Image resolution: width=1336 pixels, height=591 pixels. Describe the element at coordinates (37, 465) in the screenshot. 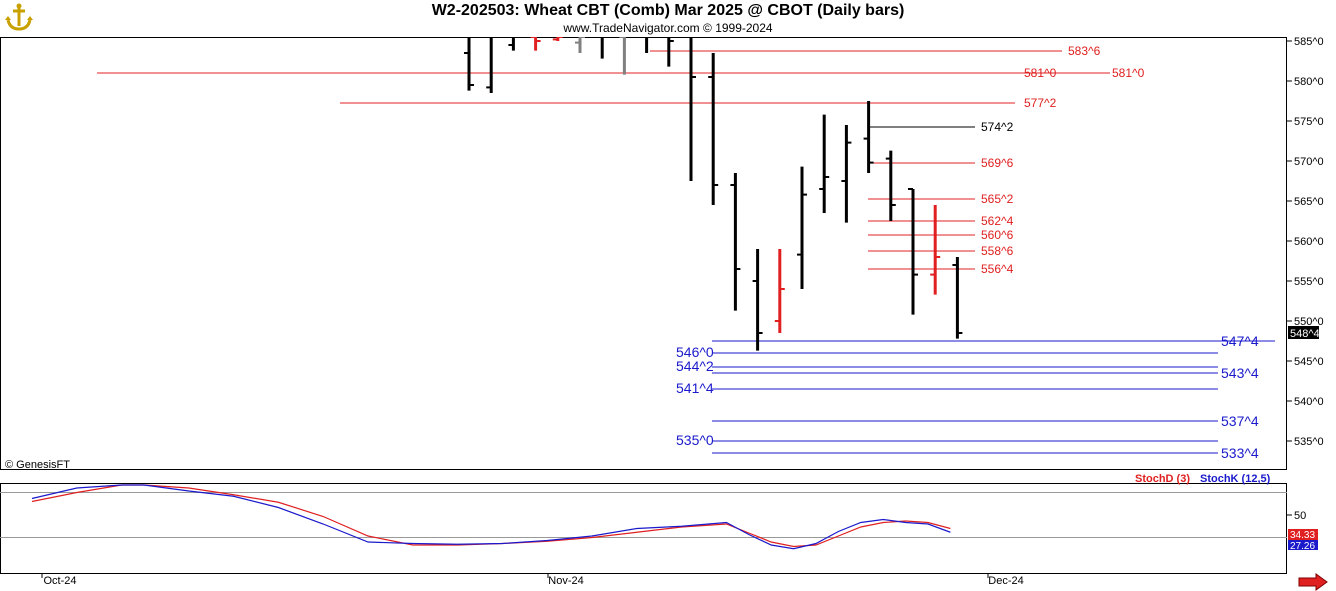

I see `copyright-label: © GenesisFT` at that location.